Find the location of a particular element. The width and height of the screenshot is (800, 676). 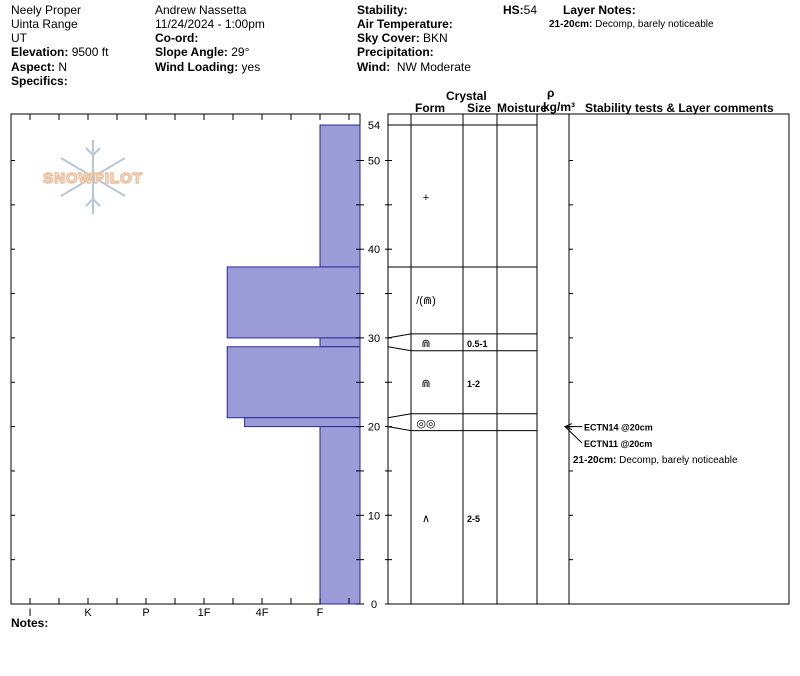

slope-row: Slope Angle: 29° is located at coordinates (202, 52).